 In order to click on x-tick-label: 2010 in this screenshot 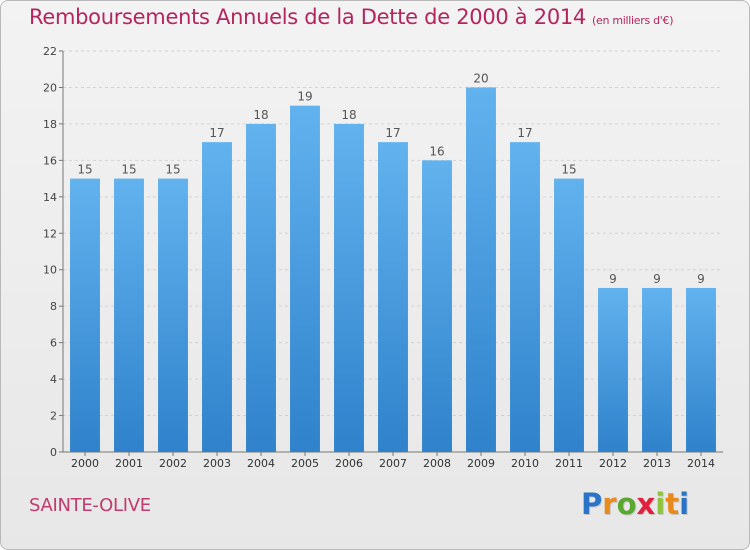, I will do `click(525, 463)`.